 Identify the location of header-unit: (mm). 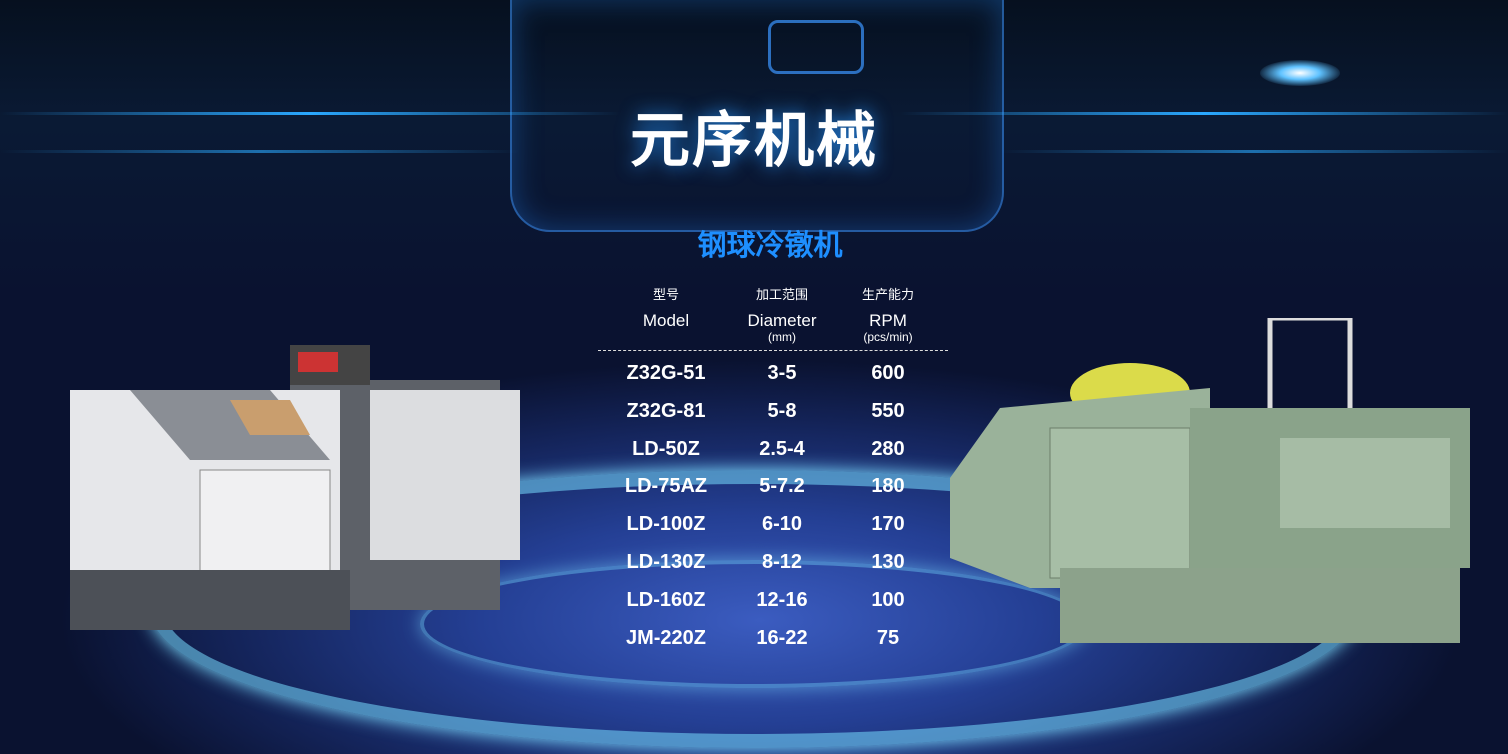
(782, 337).